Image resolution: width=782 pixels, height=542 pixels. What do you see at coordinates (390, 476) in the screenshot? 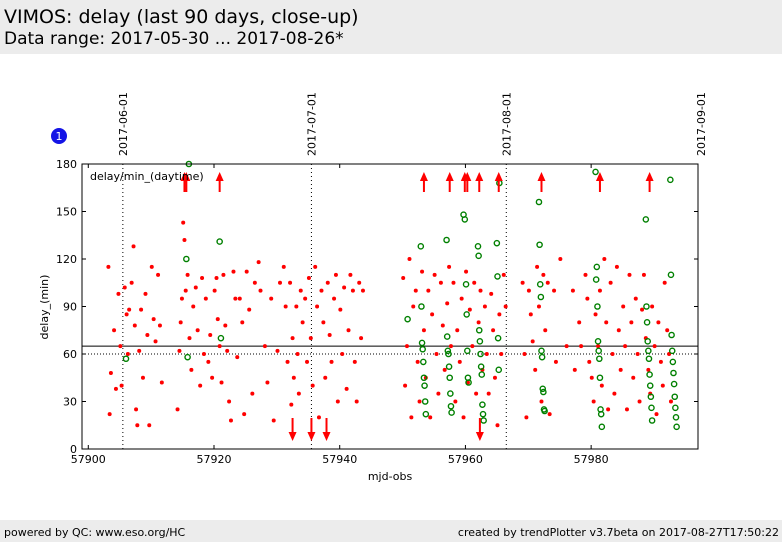
I see `x-axis-label: mjd-obs` at bounding box center [390, 476].